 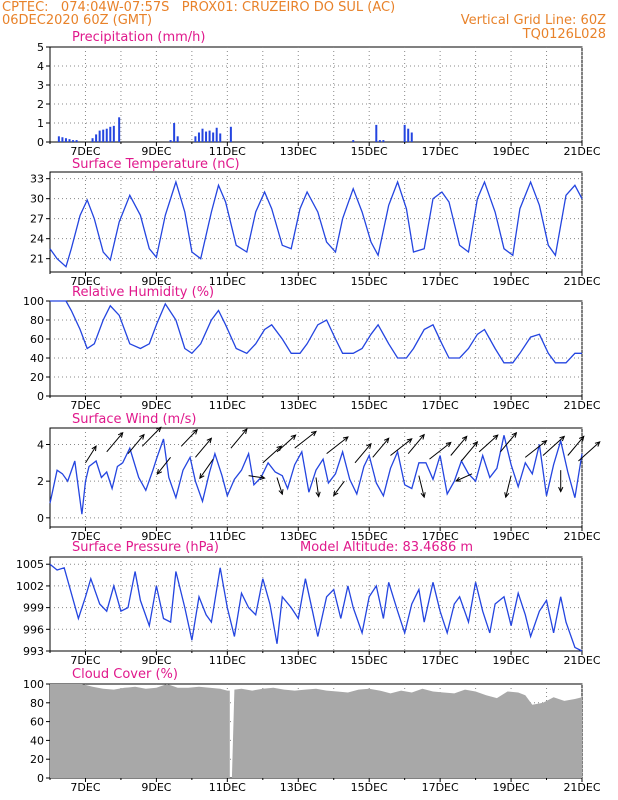 What do you see at coordinates (30, 564) in the screenshot?
I see `y-tick-label: 1005` at bounding box center [30, 564].